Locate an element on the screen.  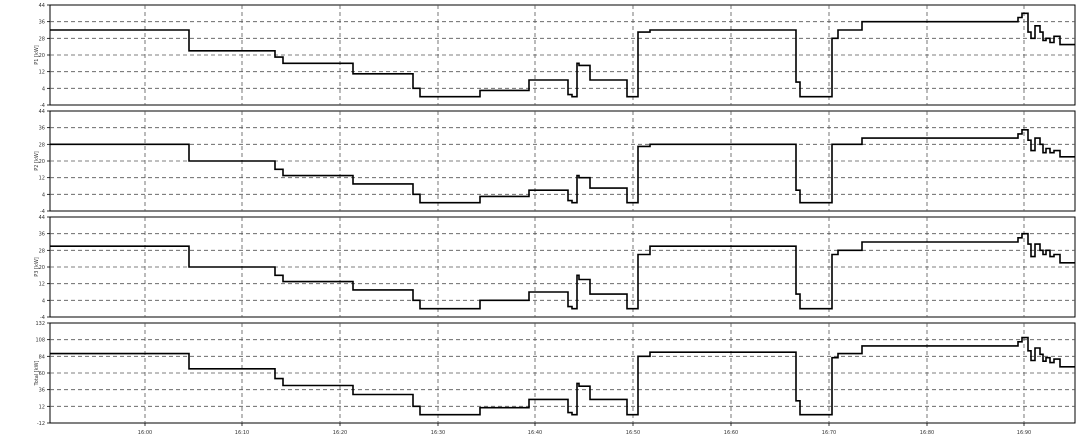
y-tick-label: 132 is located at coordinates (40, 324).